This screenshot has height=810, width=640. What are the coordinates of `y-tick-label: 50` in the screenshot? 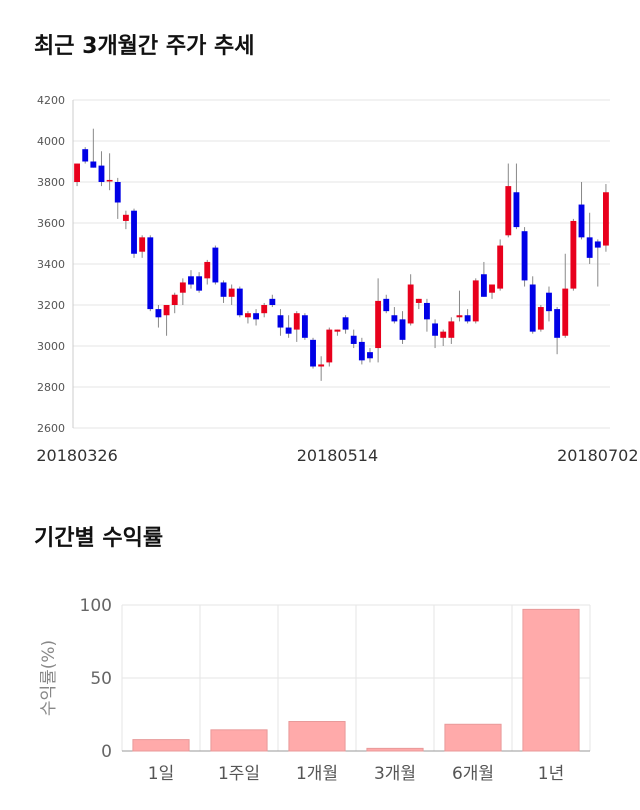 It's located at (101, 679).